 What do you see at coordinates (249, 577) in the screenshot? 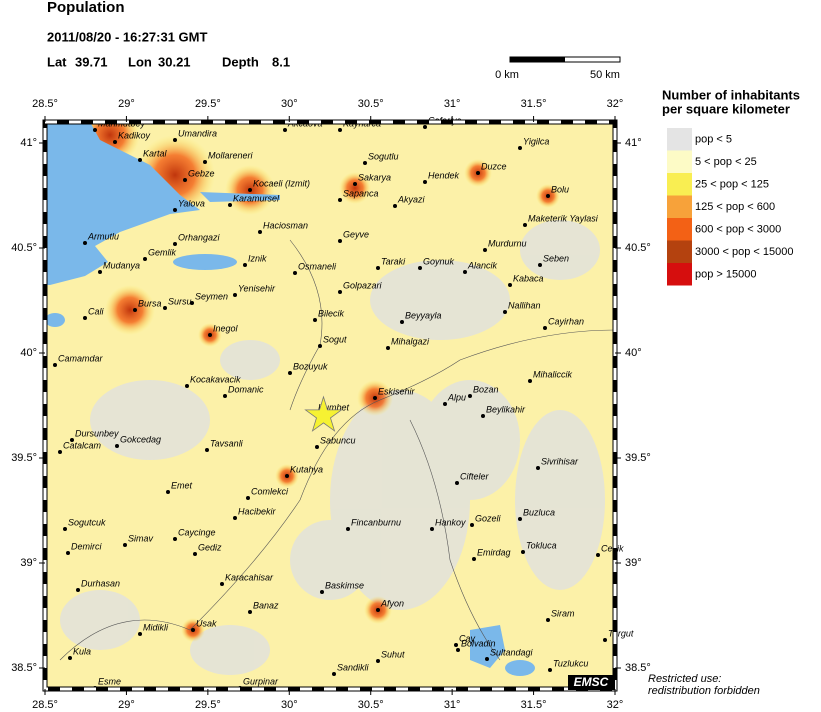
I see `town-label: Karacahisar` at bounding box center [249, 577].